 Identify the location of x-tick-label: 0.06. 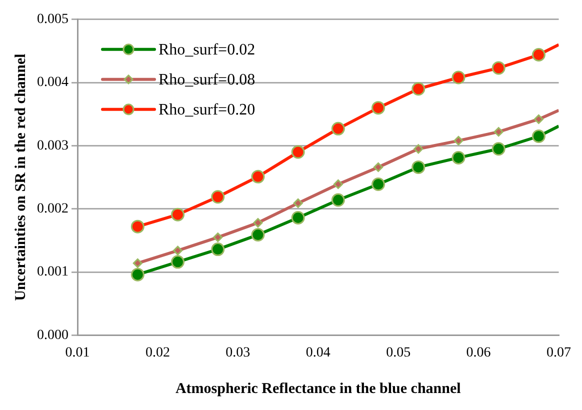
(478, 352).